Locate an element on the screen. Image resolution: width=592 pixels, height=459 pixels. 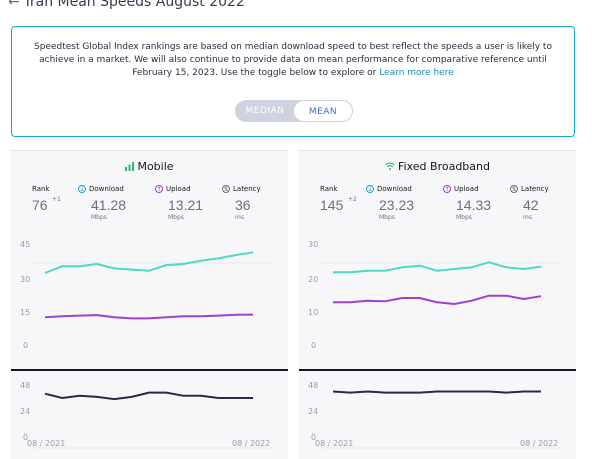
download-value: 23.23 is located at coordinates (397, 205).